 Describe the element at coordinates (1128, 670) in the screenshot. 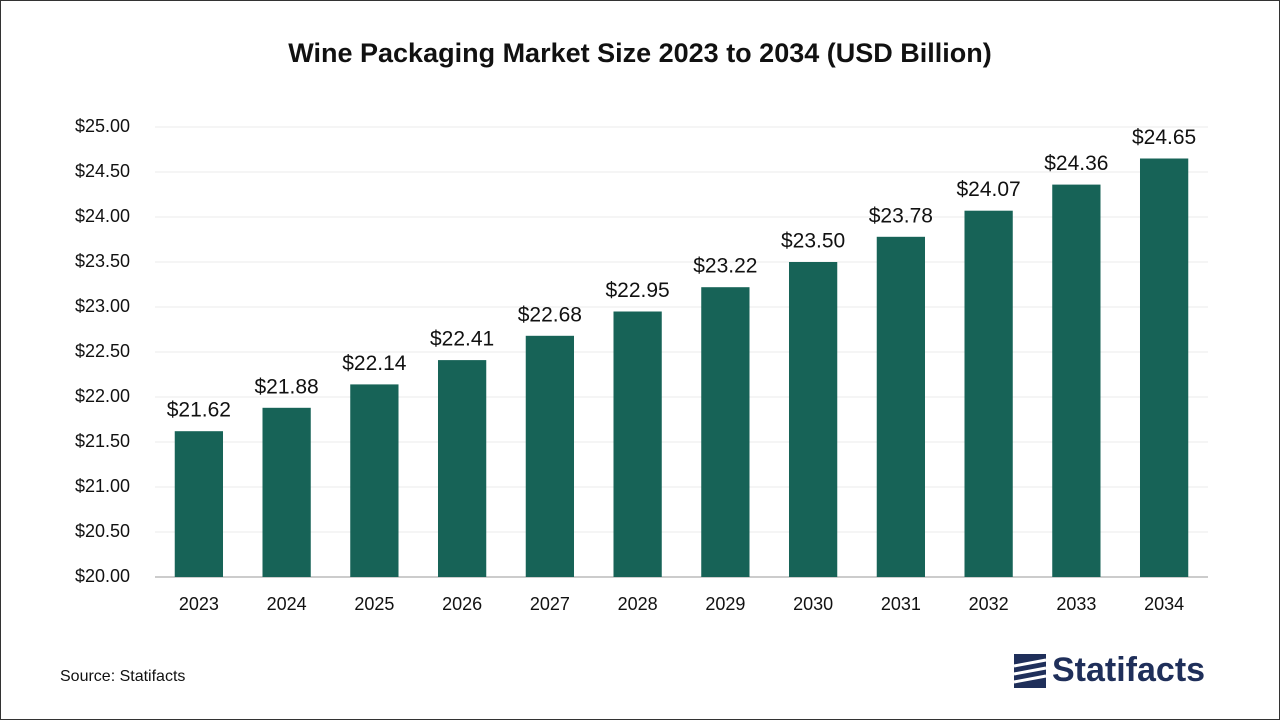

I see `logo-text: Statifacts` at that location.